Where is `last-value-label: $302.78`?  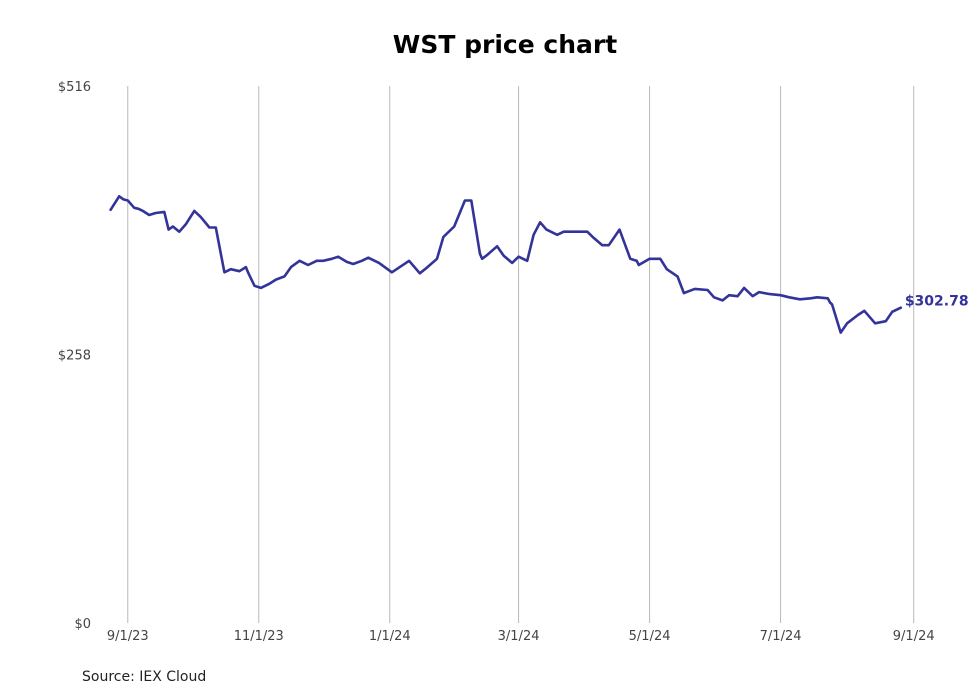 last-value-label: $302.78 is located at coordinates (937, 302).